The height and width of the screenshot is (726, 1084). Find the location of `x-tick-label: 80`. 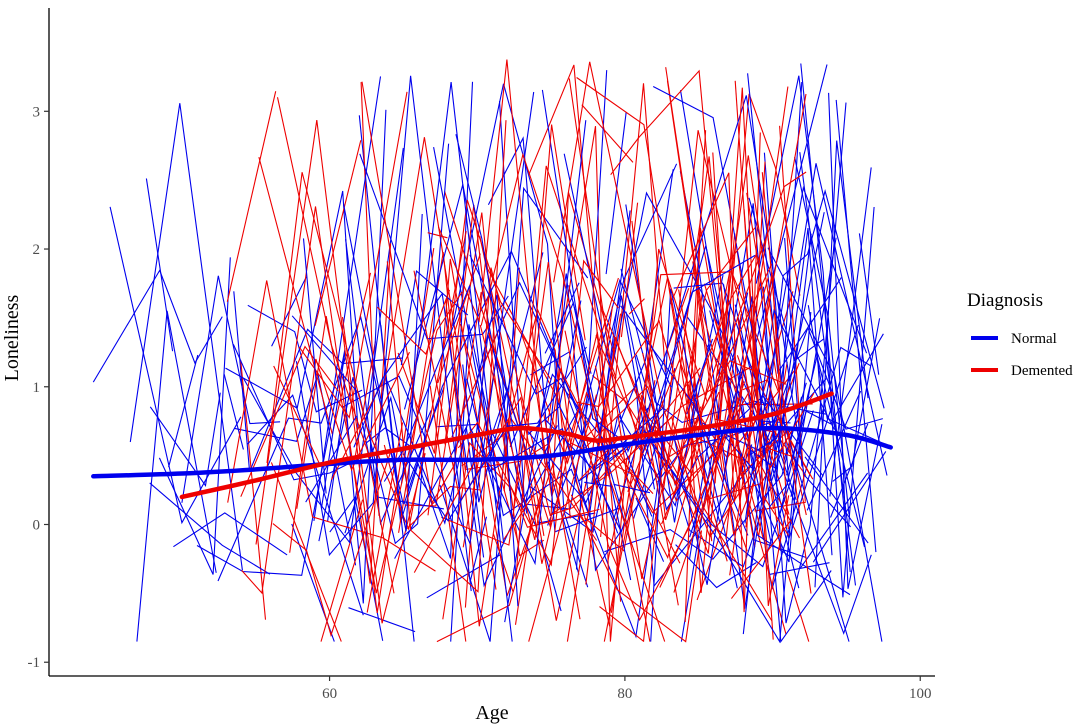

x-tick-label: 80 is located at coordinates (624, 694).